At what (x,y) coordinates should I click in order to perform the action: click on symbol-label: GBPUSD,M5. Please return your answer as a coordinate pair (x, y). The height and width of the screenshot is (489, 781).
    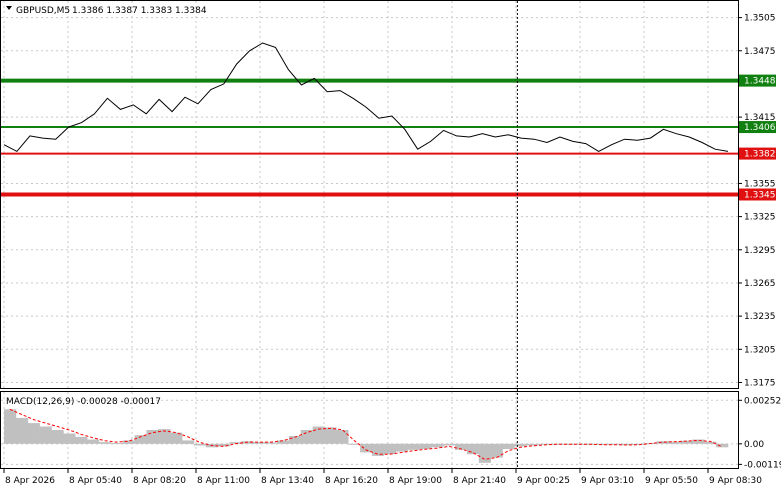
    Looking at the image, I should click on (43, 11).